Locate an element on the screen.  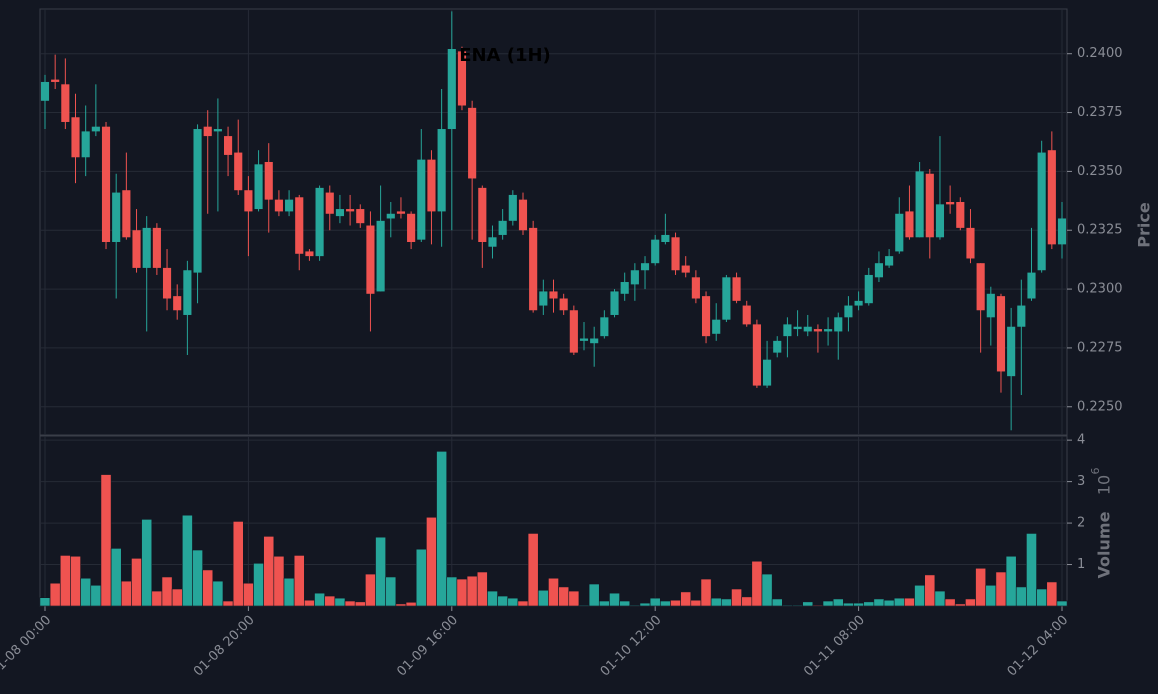
y-tick-label: 0.2325 is located at coordinates (1100, 230).